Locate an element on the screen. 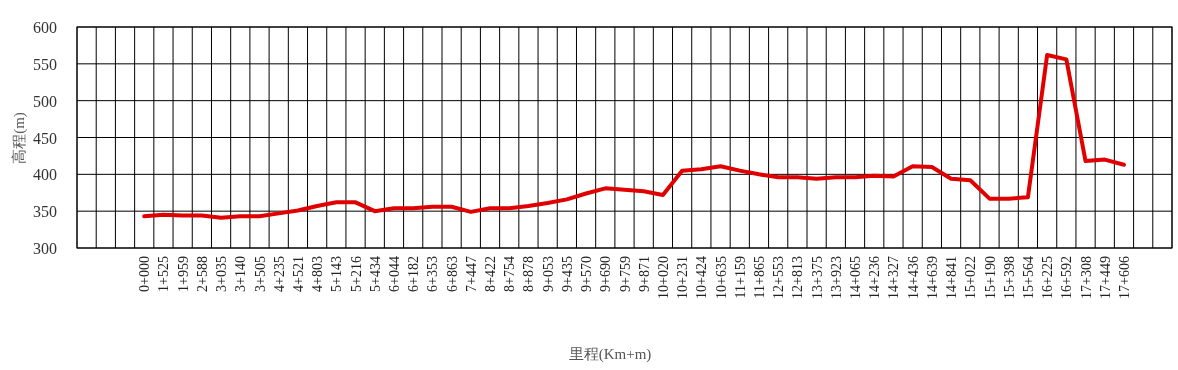 The height and width of the screenshot is (370, 1178). x-tick-label: 9+759 is located at coordinates (625, 274).